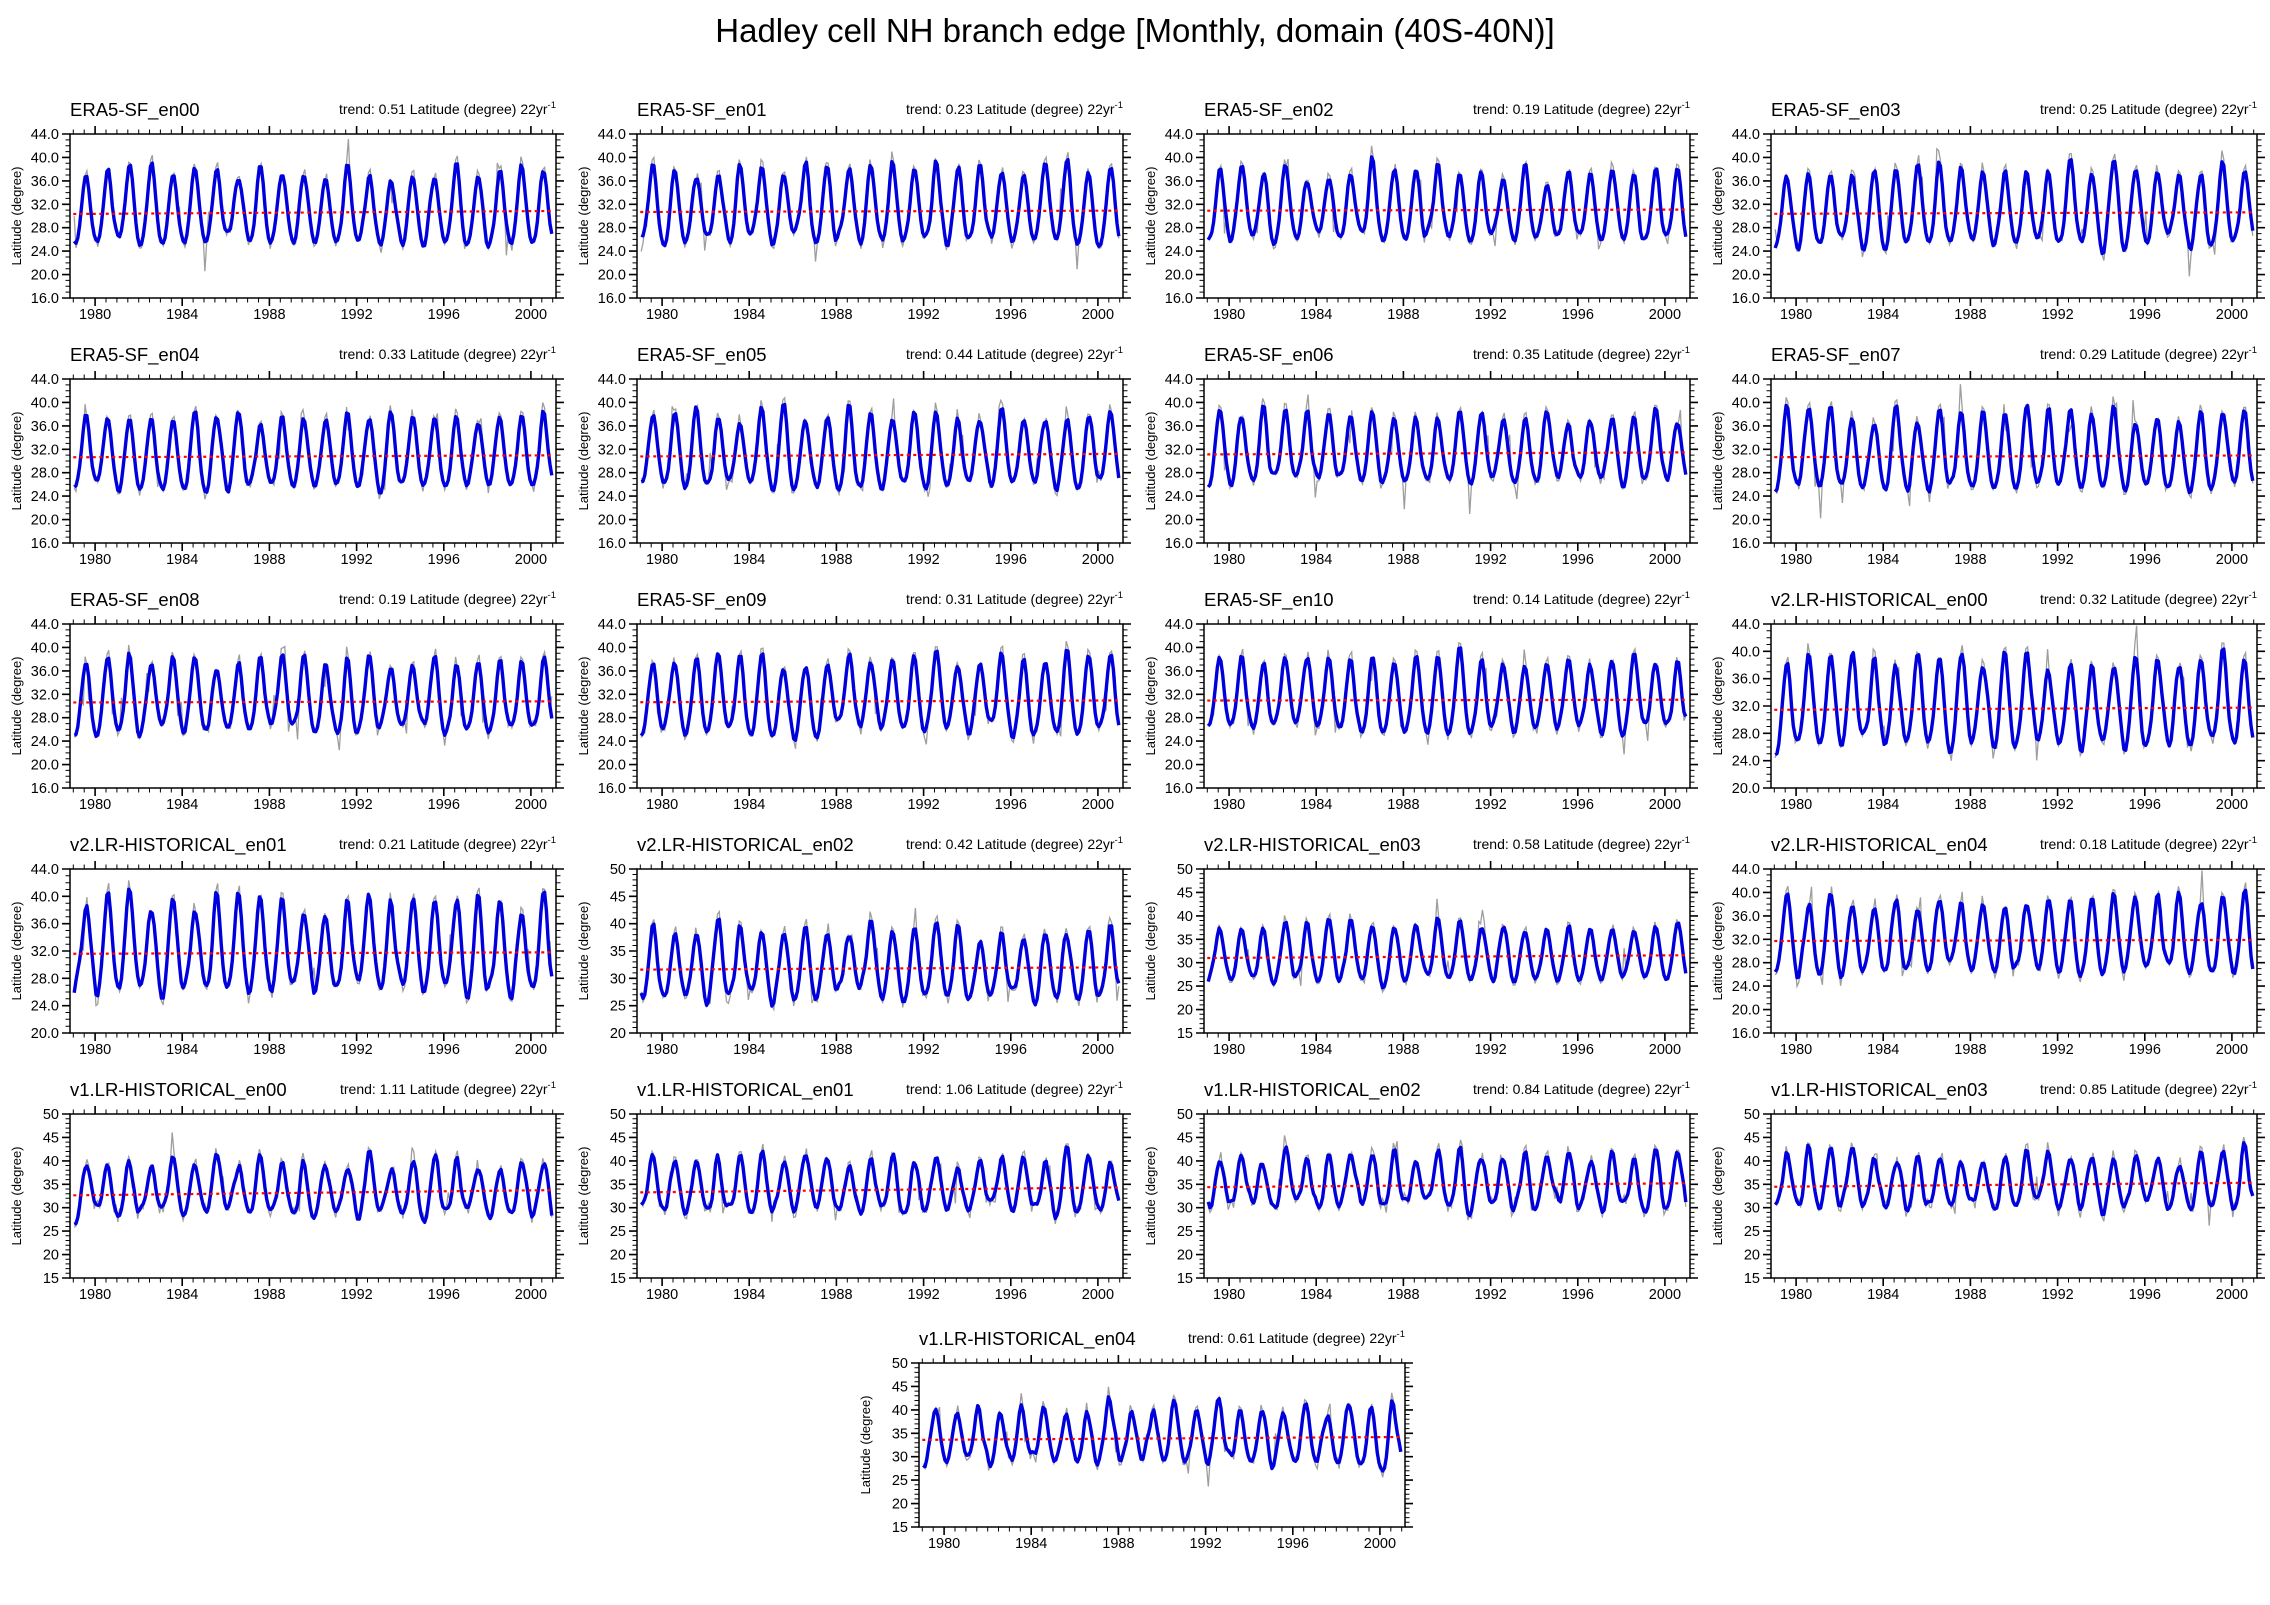 The image size is (2270, 1605). I want to click on panel-title: ERA5-SF_en02, so click(1269, 110).